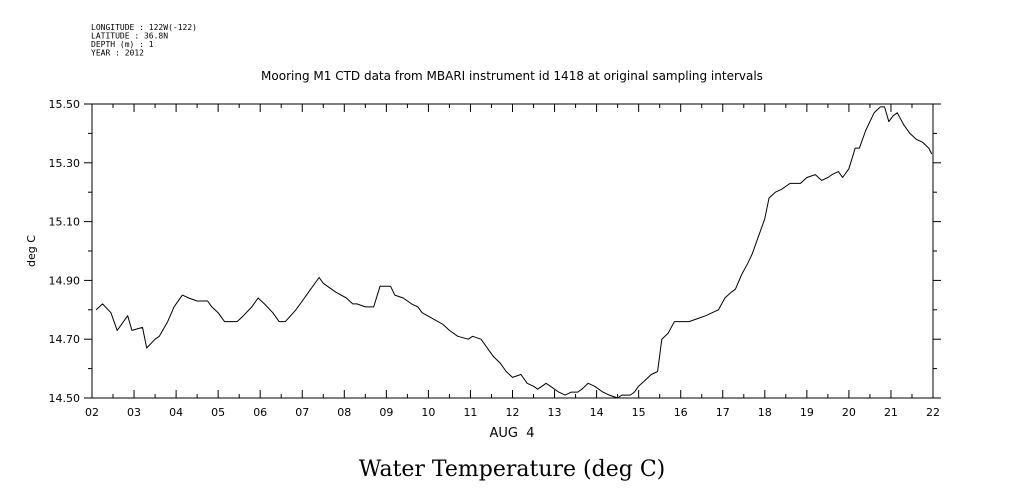  I want to click on x-tick-label: 11, so click(470, 412).